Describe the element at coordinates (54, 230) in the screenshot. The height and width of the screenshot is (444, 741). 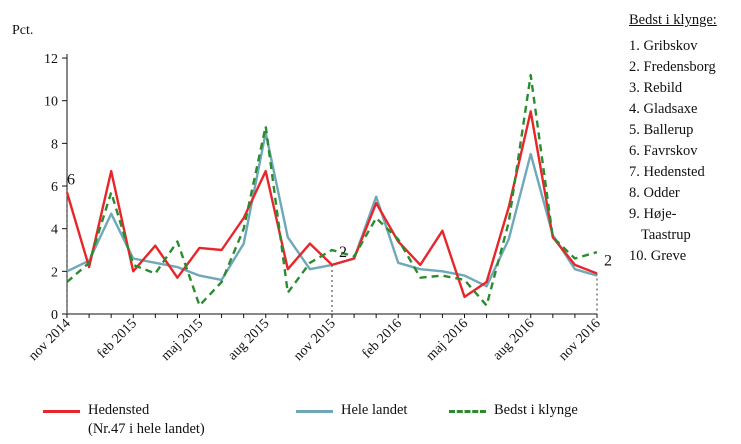
I see `y-tick-label: 4` at that location.